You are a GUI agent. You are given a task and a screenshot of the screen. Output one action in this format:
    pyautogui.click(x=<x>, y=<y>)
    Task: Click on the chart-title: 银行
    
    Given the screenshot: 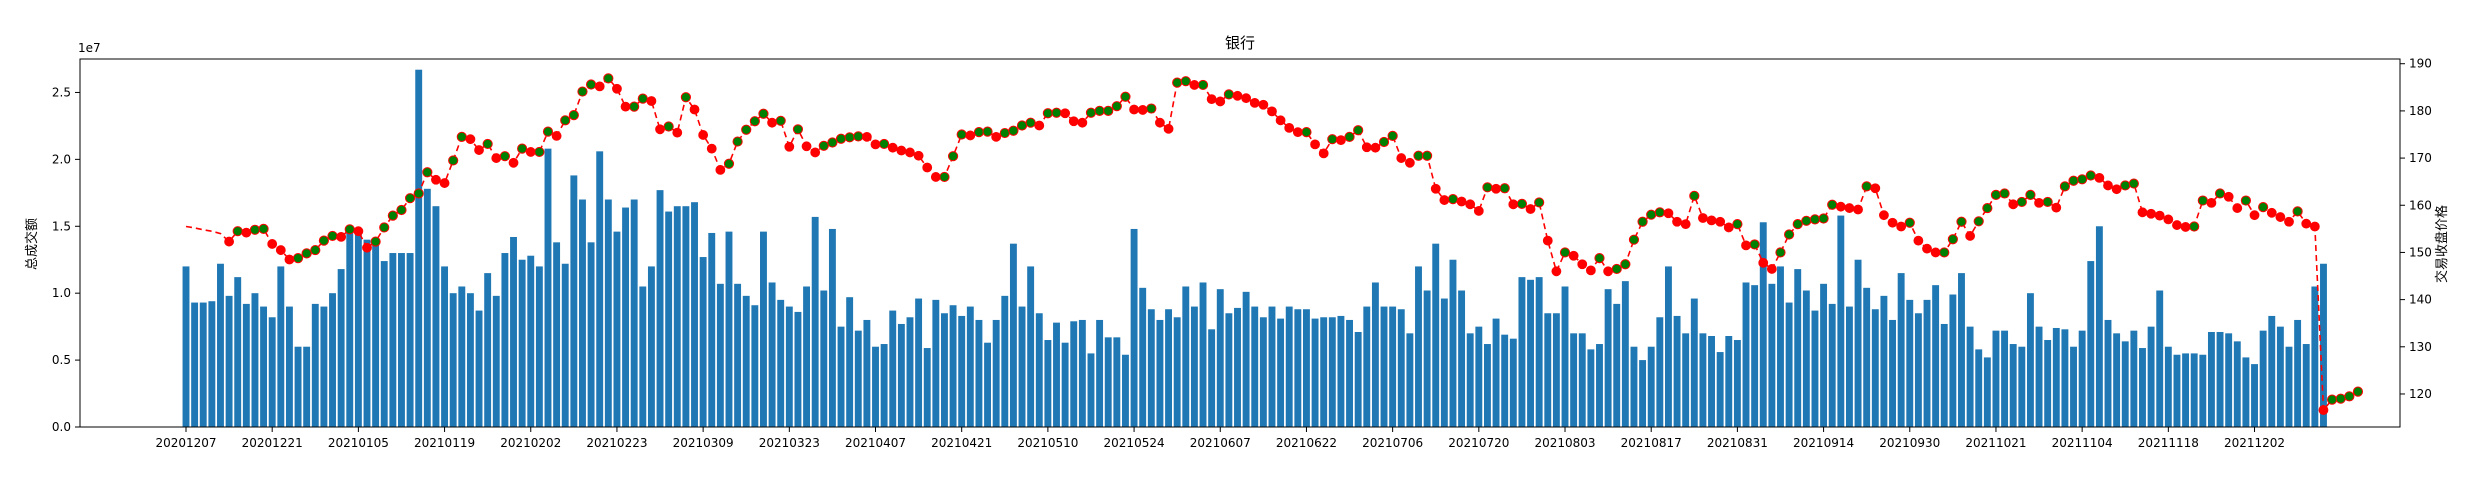 What is the action you would take?
    pyautogui.click(x=1240, y=43)
    